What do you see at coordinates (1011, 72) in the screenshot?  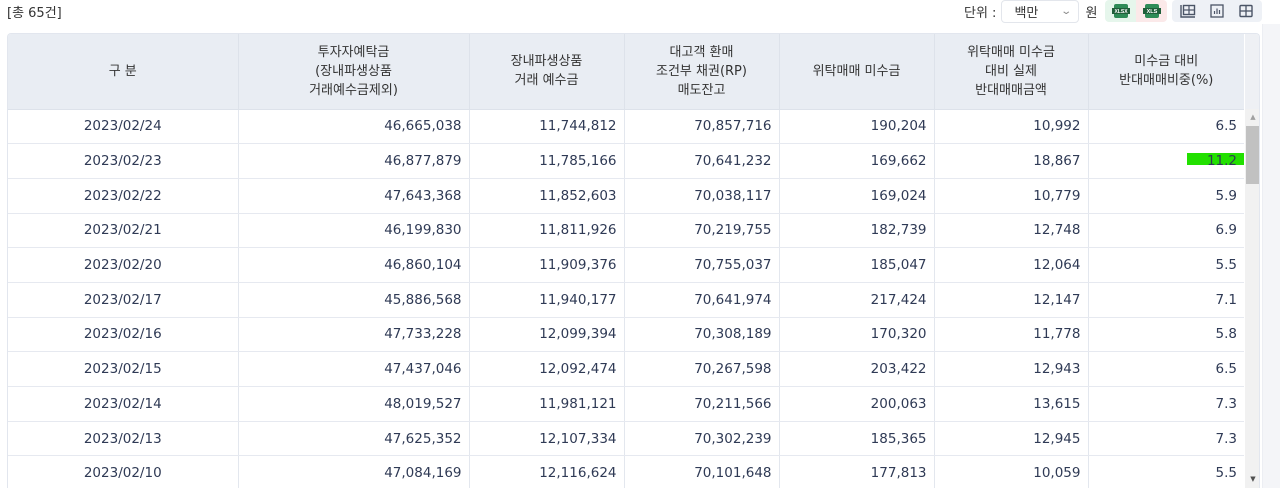 I see `column-header-forced-liquidation-amount: 위탁매매 미수금 대비 실제 반대매매금액` at bounding box center [1011, 72].